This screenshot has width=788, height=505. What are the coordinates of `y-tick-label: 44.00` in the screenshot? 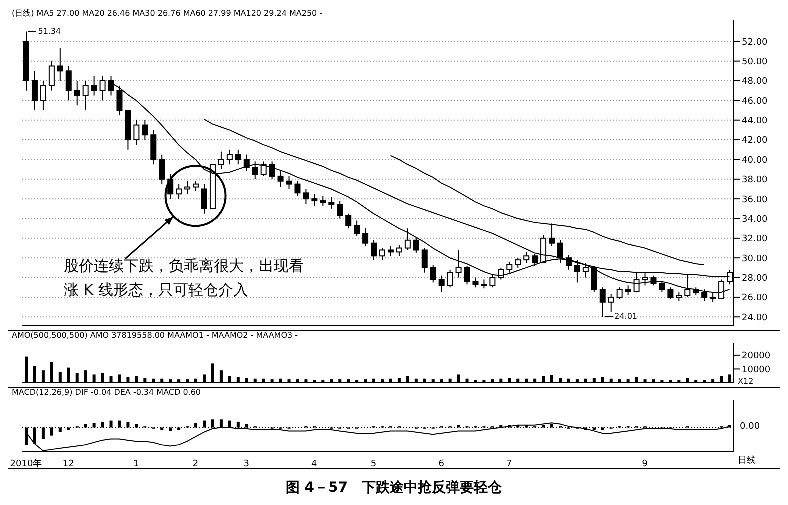 It's located at (755, 121).